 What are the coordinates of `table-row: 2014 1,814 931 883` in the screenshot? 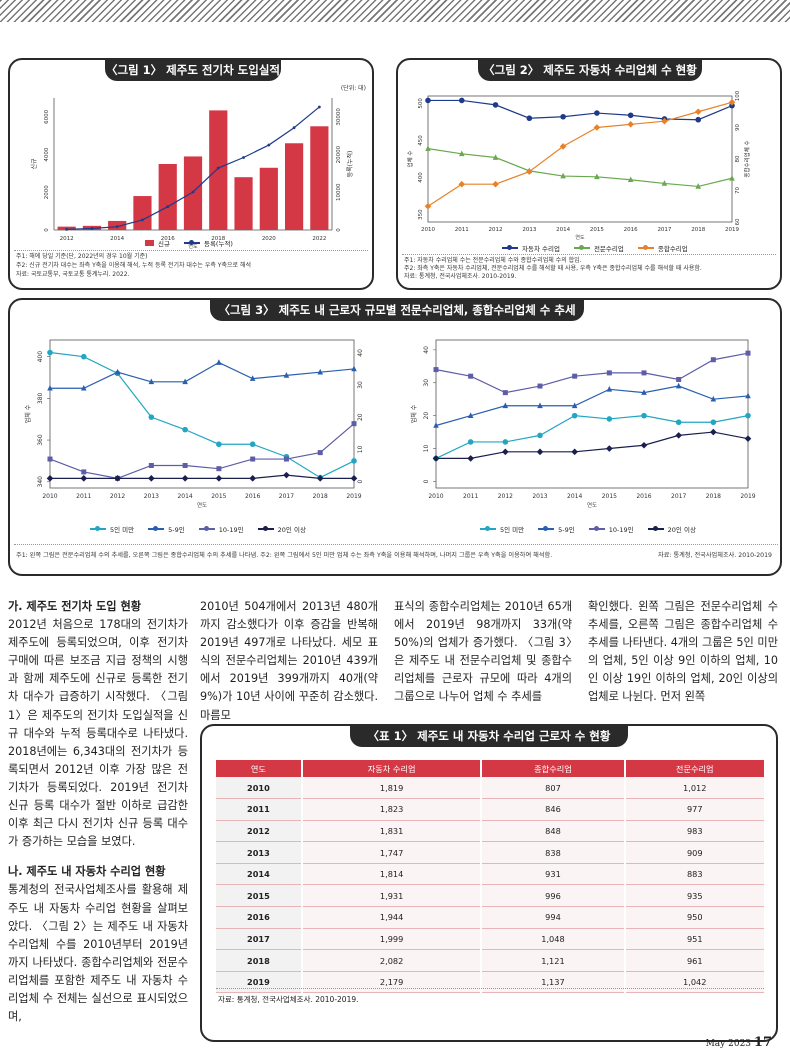 It's located at (490, 874).